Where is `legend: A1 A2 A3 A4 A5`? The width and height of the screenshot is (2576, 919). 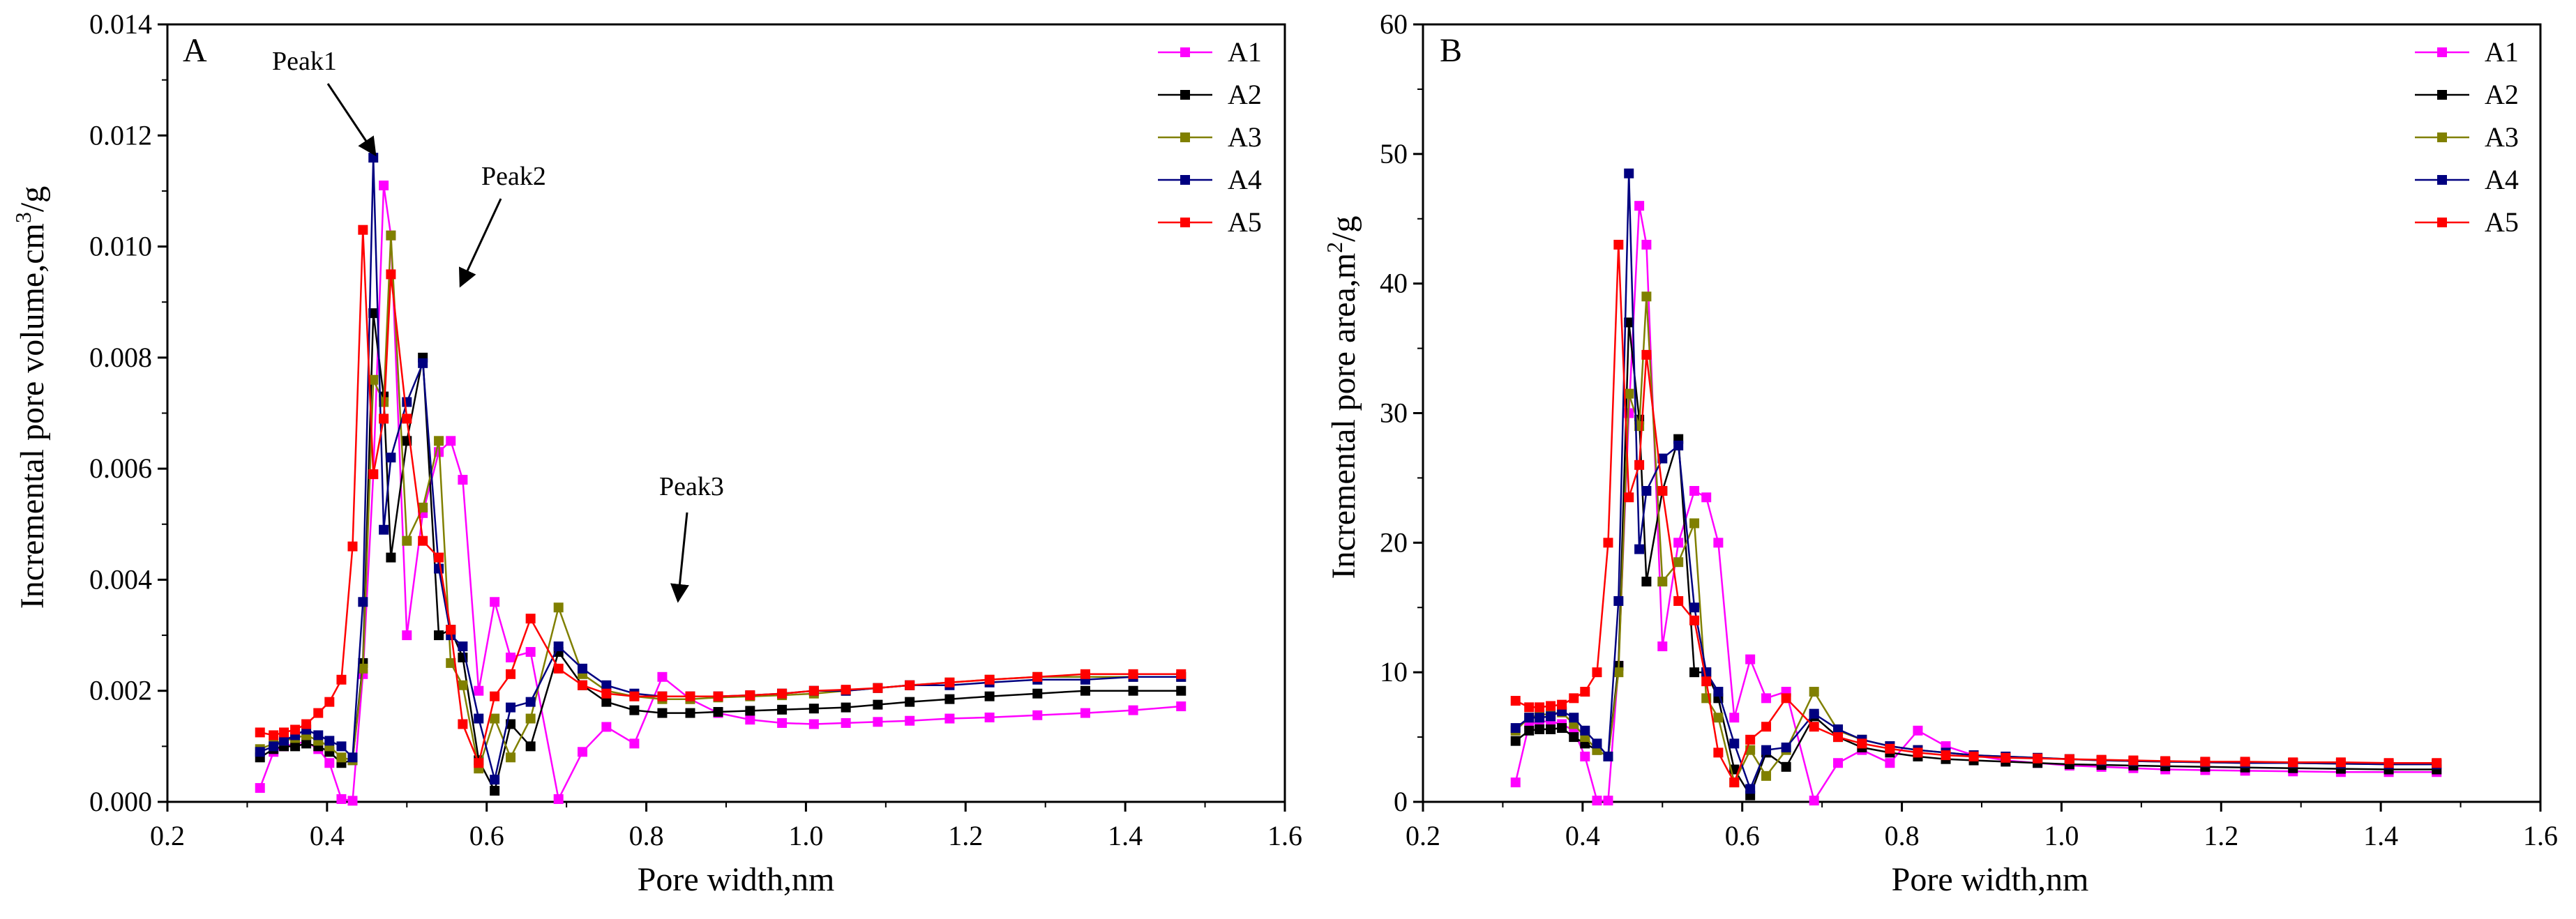 legend: A1 A2 A3 A4 A5 is located at coordinates (2467, 137).